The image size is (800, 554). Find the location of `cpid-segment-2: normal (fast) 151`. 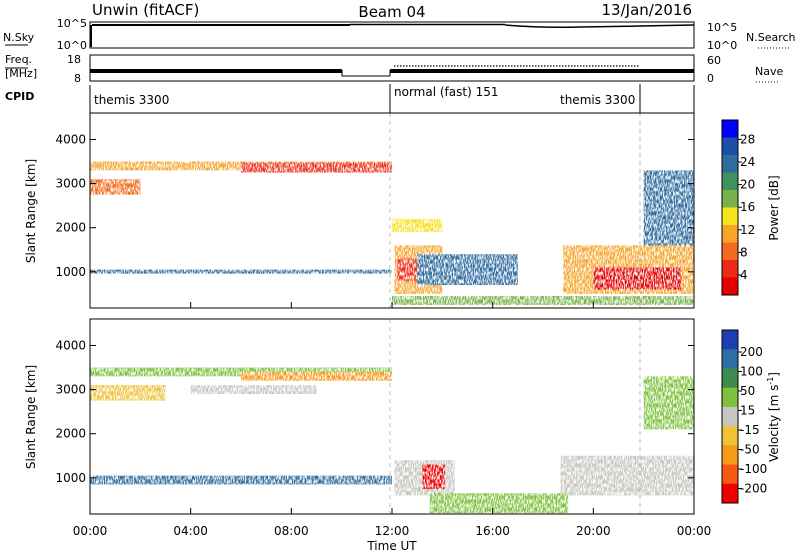

cpid-segment-2: normal (fast) 151 is located at coordinates (446, 92).